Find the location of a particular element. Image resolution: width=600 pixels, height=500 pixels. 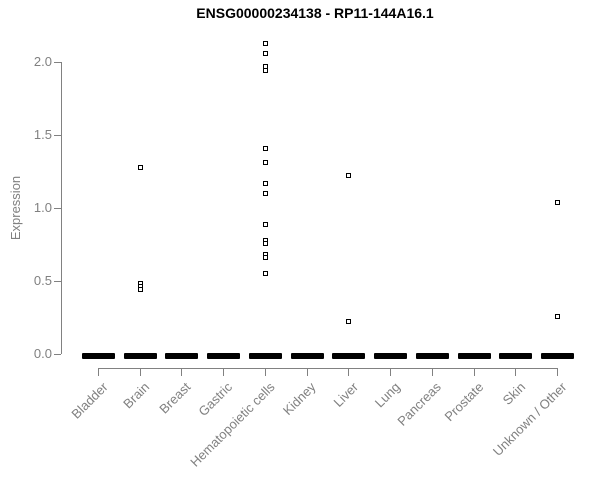

y-axis-line is located at coordinates (61, 208).